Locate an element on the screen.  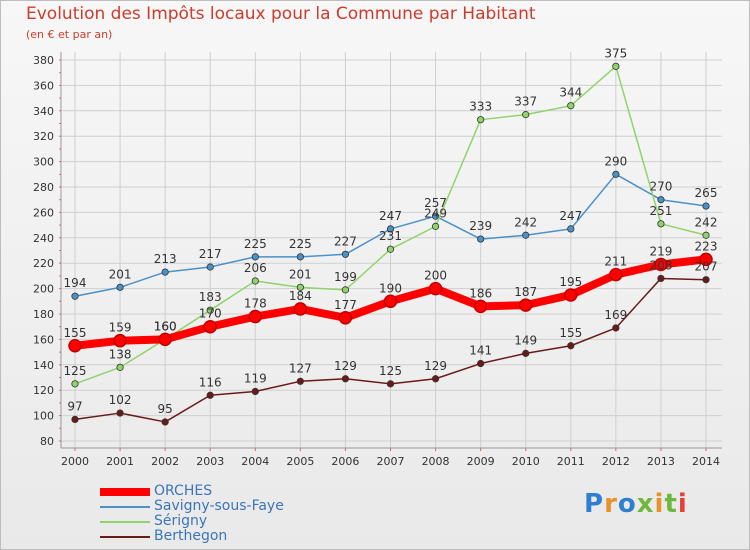
x-tick-label: 2008 is located at coordinates (436, 461).